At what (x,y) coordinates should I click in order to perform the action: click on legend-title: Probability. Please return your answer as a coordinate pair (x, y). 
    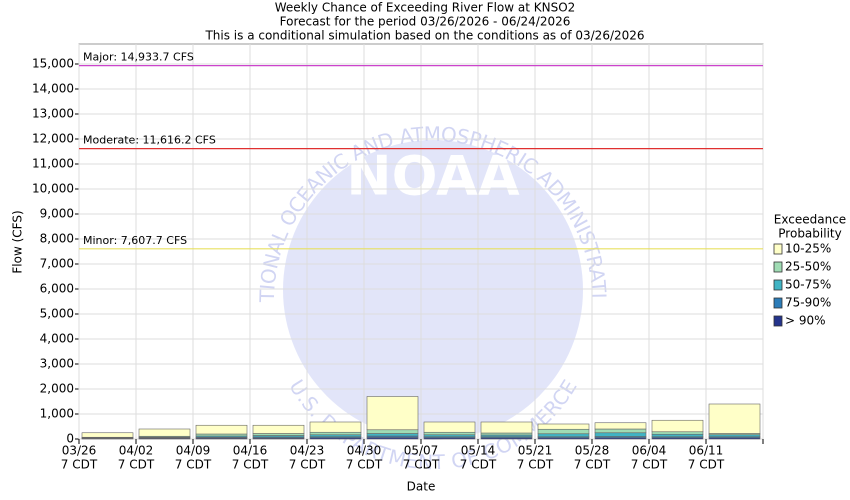
    Looking at the image, I should click on (809, 234).